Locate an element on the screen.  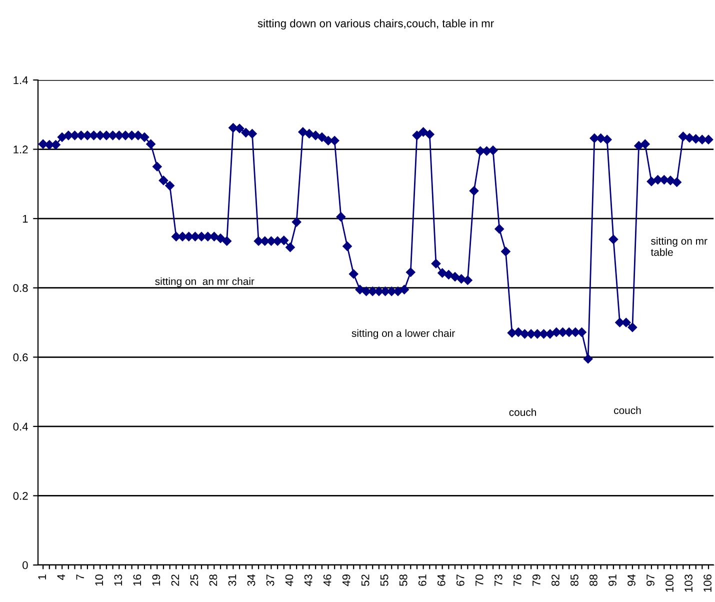
annotation: sitting on an mr chair is located at coordinates (204, 282).